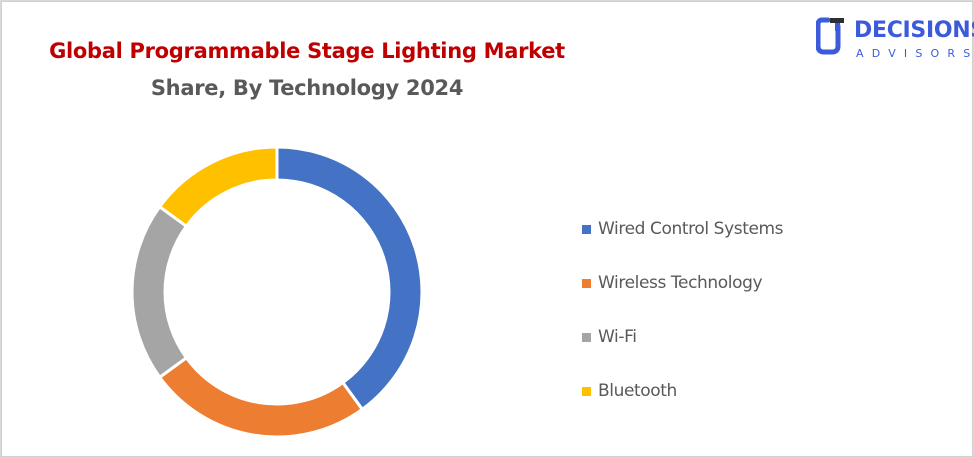  Describe the element at coordinates (691, 229) in the screenshot. I see `legend-label: Wired Control Systems` at that location.